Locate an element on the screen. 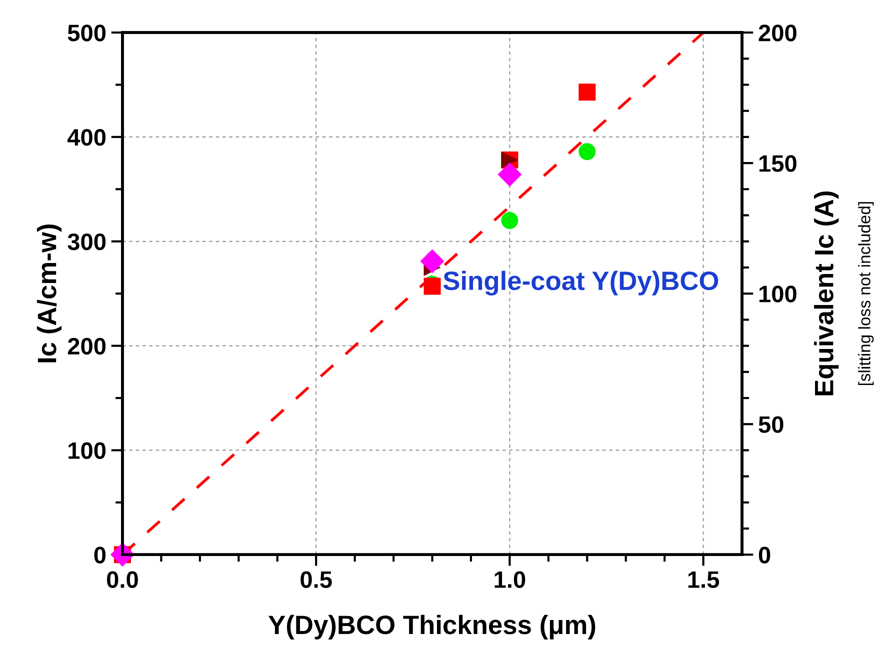 The height and width of the screenshot is (651, 894). y2-axis-title: Equivalent Ic (A) is located at coordinates (826, 294).